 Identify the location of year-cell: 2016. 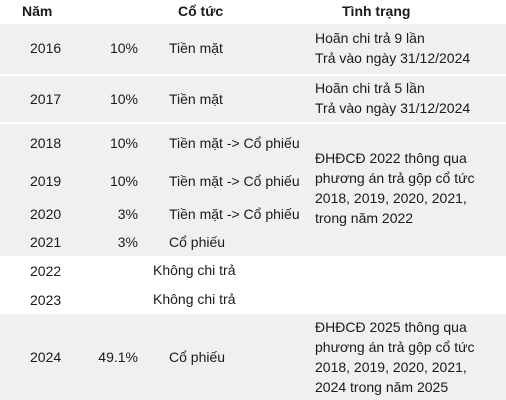
(46, 48).